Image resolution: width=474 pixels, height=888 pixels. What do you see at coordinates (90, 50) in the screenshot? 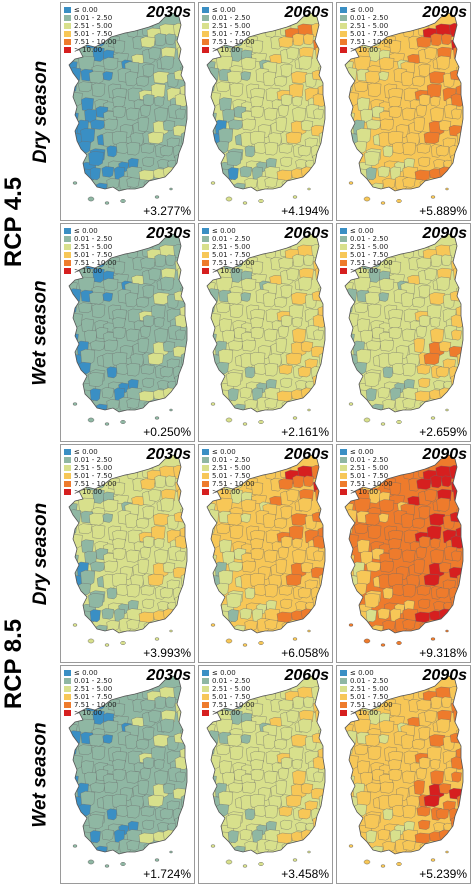
I see `legend-entry: > 10.00` at bounding box center [90, 50].